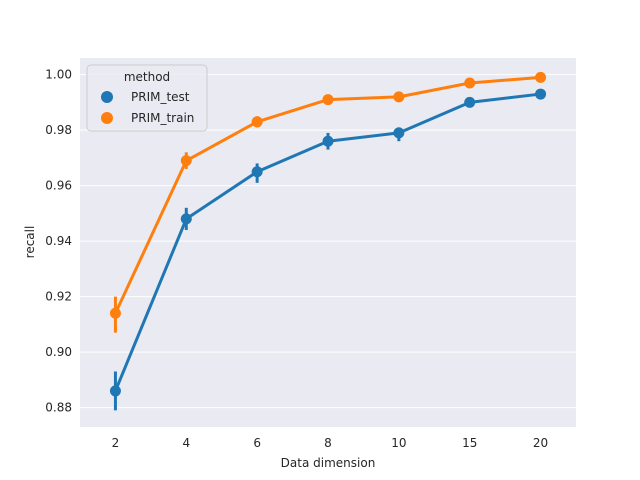  Describe the element at coordinates (160, 97) in the screenshot. I see `legend-label: PRIM_test` at that location.